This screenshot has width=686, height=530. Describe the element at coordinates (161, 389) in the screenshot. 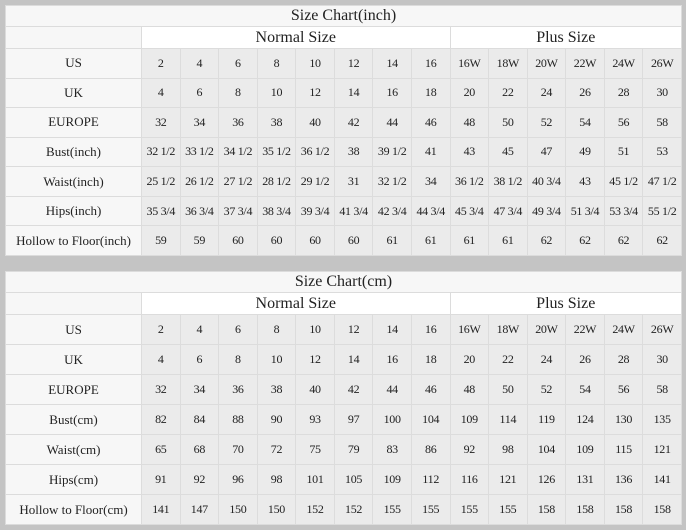

I see `size-cell: 32` at that location.